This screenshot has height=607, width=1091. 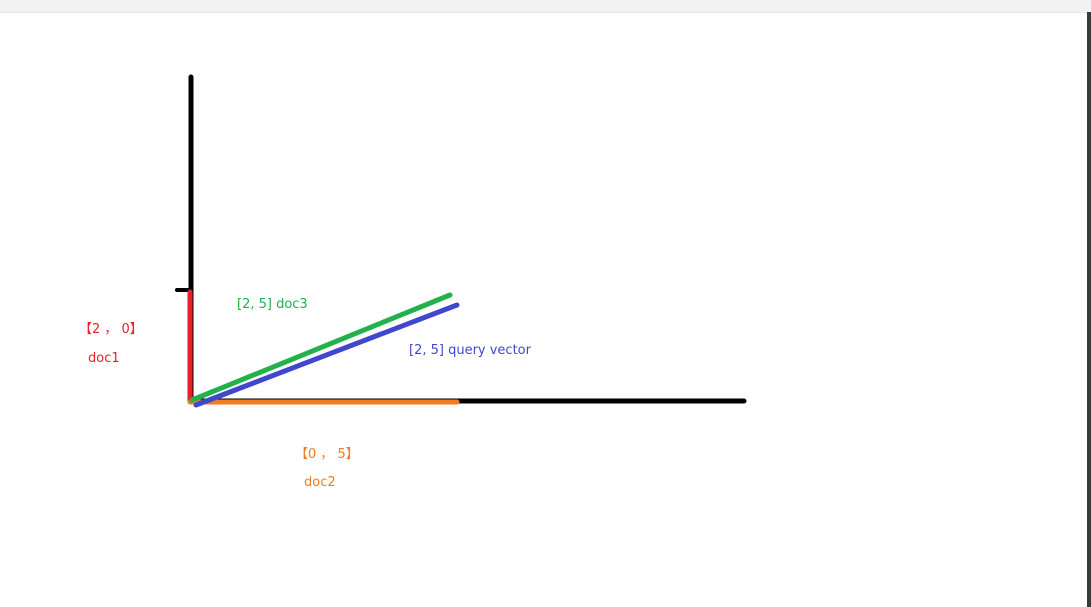 What do you see at coordinates (111, 329) in the screenshot?
I see `doc1-vector-label: 【2 ， 0】` at bounding box center [111, 329].